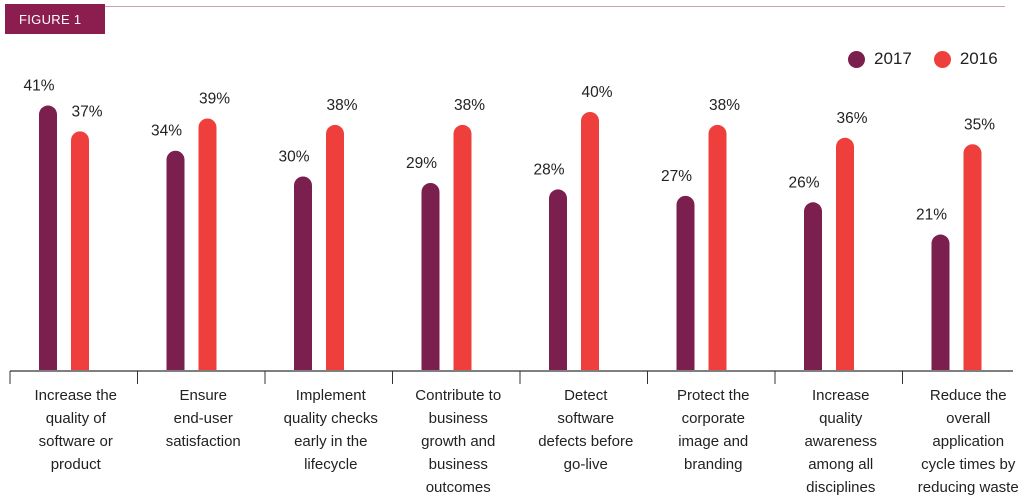 This screenshot has height=499, width=1024. I want to click on data-label-2016-0: 37%, so click(86, 111).